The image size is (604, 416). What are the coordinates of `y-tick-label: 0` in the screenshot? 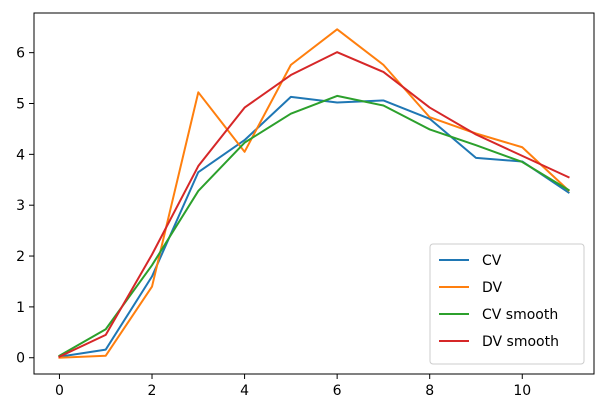 It's located at (20, 359).